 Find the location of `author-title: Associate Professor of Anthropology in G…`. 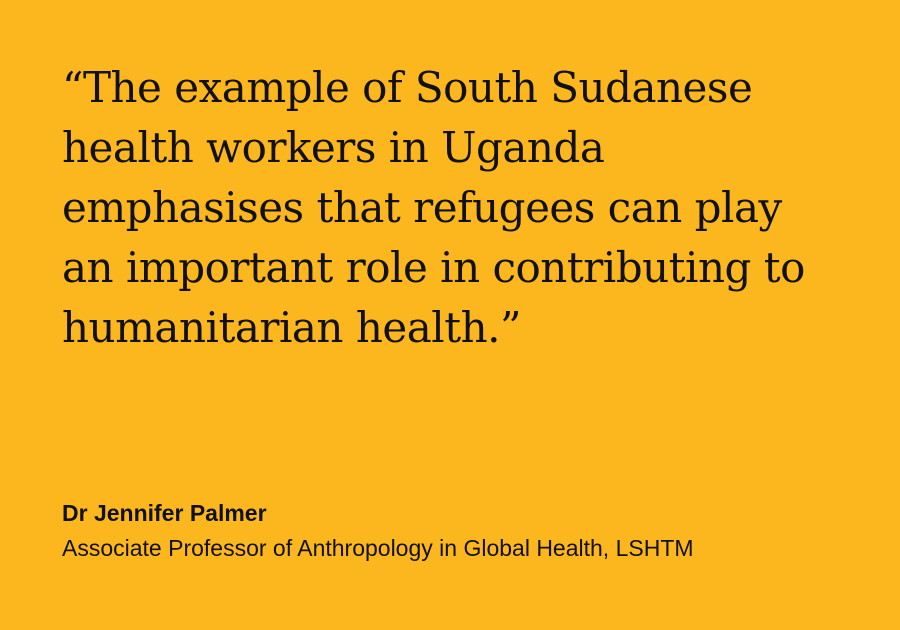

author-title: Associate Professor of Anthropology in G… is located at coordinates (378, 548).